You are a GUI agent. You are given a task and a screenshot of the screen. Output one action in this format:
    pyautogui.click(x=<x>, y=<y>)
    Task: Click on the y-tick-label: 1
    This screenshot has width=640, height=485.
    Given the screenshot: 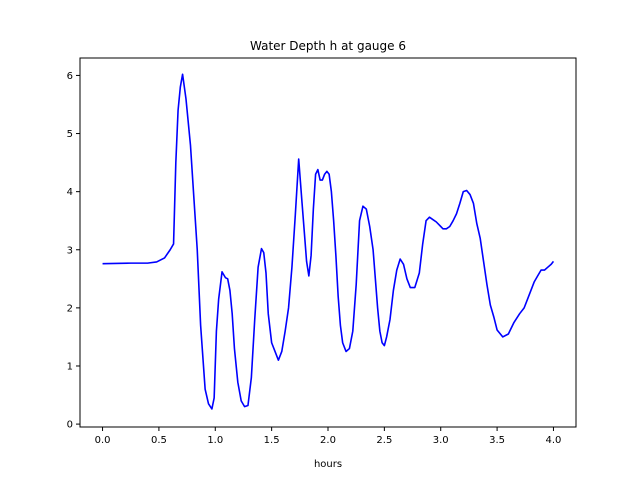 What is the action you would take?
    pyautogui.click(x=70, y=366)
    